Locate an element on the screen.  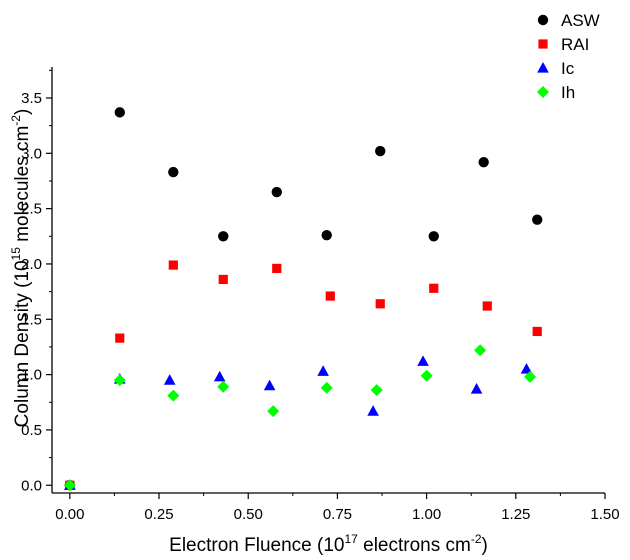
y-tick-label: 3.0 is located at coordinates (31, 153).